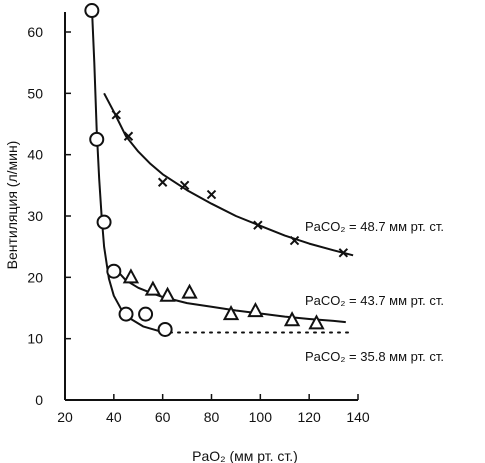 This screenshot has width=485, height=463. What do you see at coordinates (163, 417) in the screenshot?
I see `x-tick-label: 60` at bounding box center [163, 417].